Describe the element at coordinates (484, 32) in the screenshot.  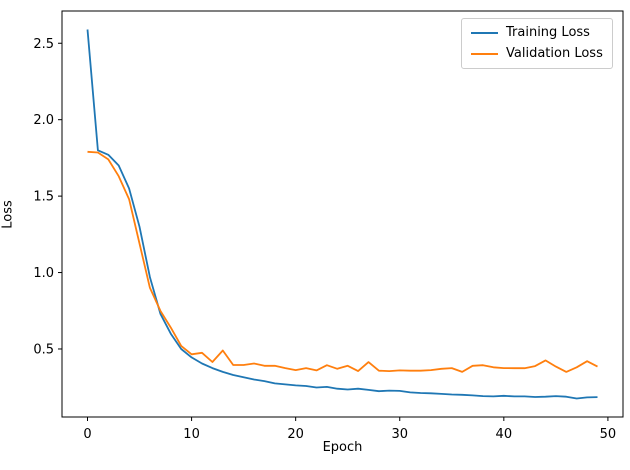
I see `training-loss-swatch` at that location.